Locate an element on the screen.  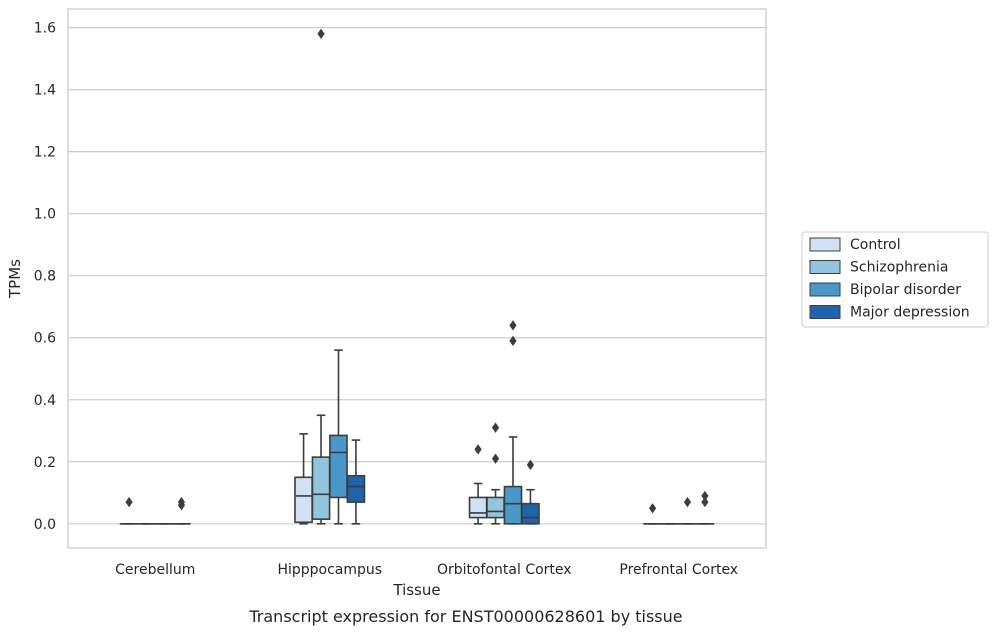
x-axis-label: Tissue is located at coordinates (416, 590).